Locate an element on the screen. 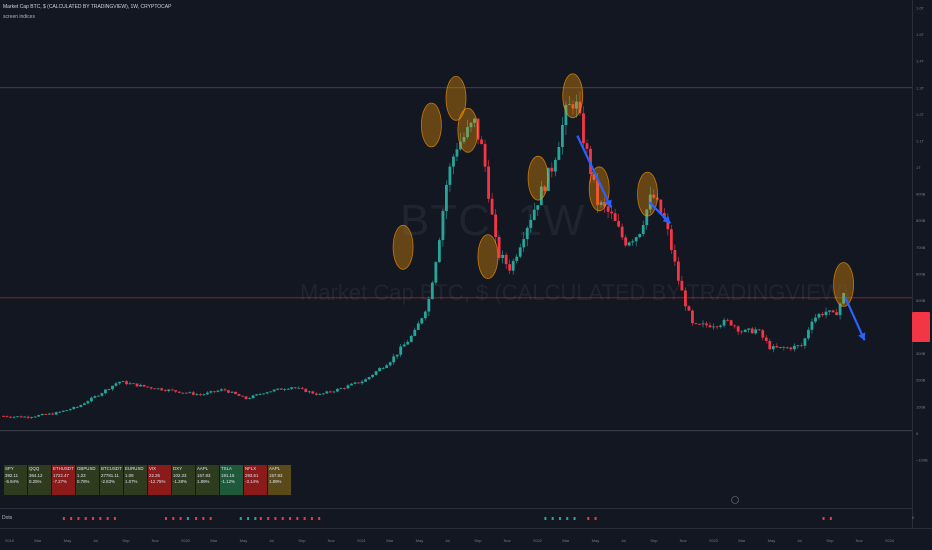 Image resolution: width=932 pixels, height=550 pixels. dots-pane-label: Dots is located at coordinates (7, 518).